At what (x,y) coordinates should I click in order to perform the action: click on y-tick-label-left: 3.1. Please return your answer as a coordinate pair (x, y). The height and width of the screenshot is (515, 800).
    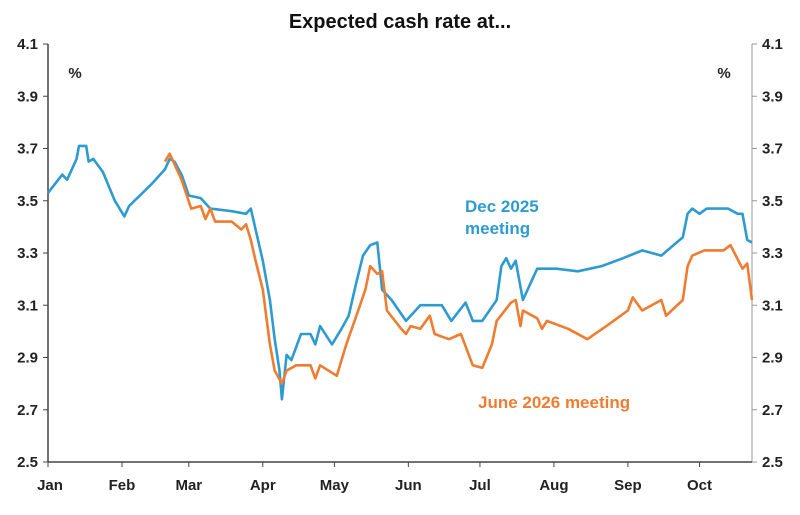
    Looking at the image, I should click on (27, 305).